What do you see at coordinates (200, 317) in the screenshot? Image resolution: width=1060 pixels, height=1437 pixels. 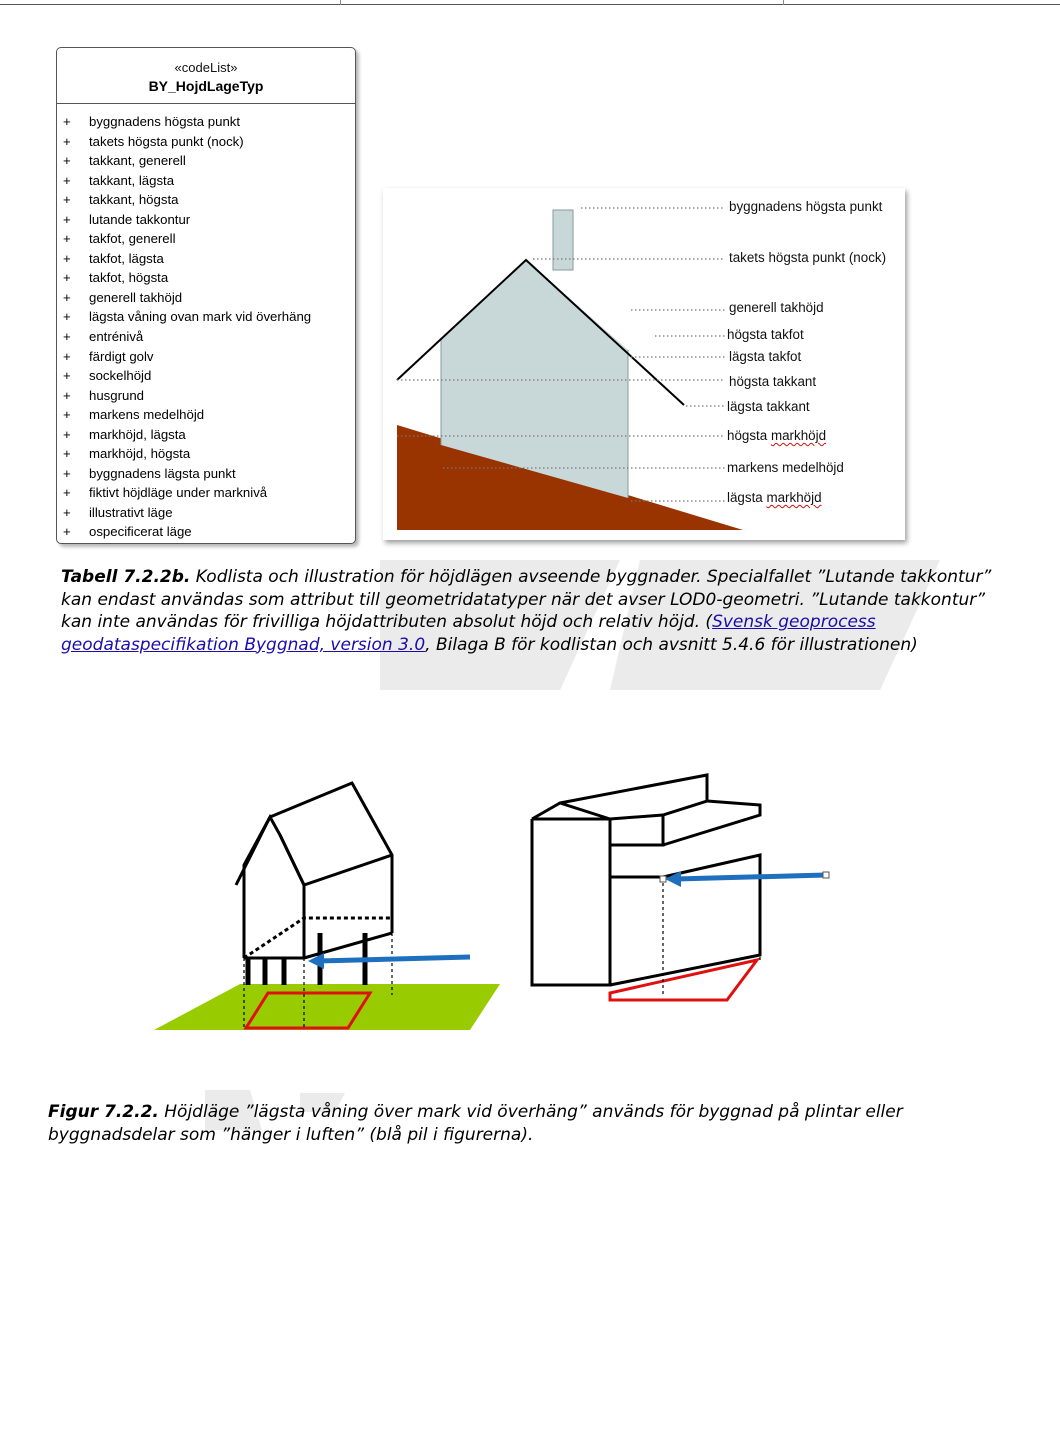 I see `codelist-item-label: lägsta våning ovan mark vid överhäng` at bounding box center [200, 317].